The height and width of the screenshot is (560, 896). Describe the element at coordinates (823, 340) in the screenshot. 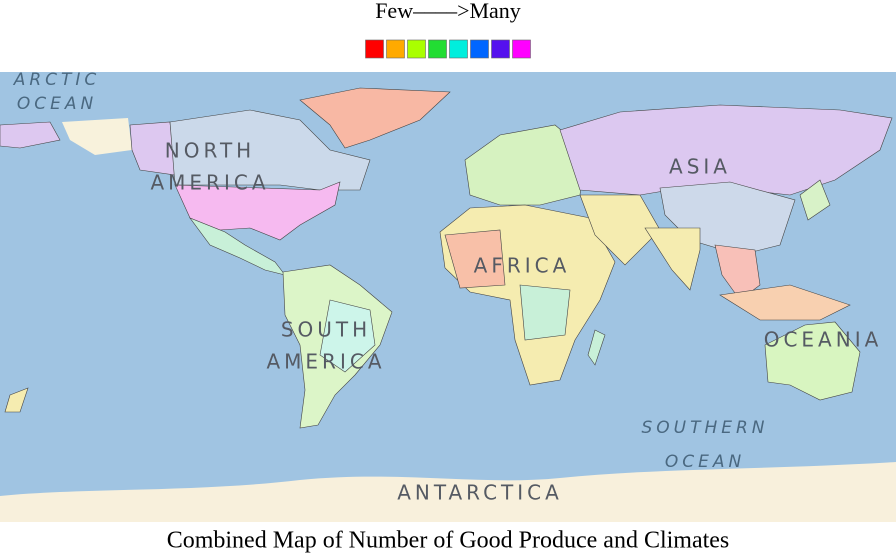

I see `map-label: OCEANIA` at that location.